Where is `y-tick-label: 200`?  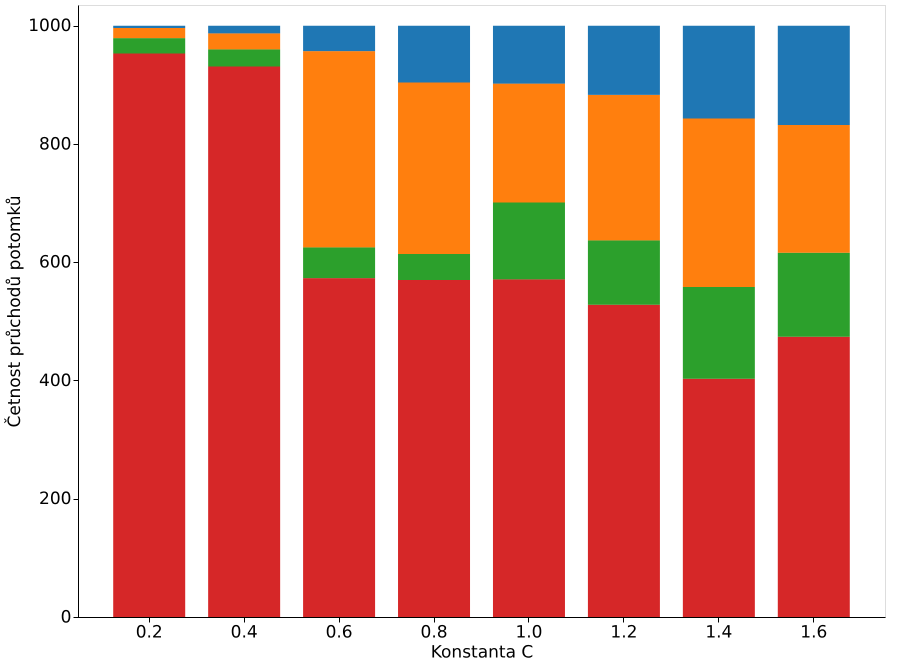
y-tick-label: 200 is located at coordinates (55, 499).